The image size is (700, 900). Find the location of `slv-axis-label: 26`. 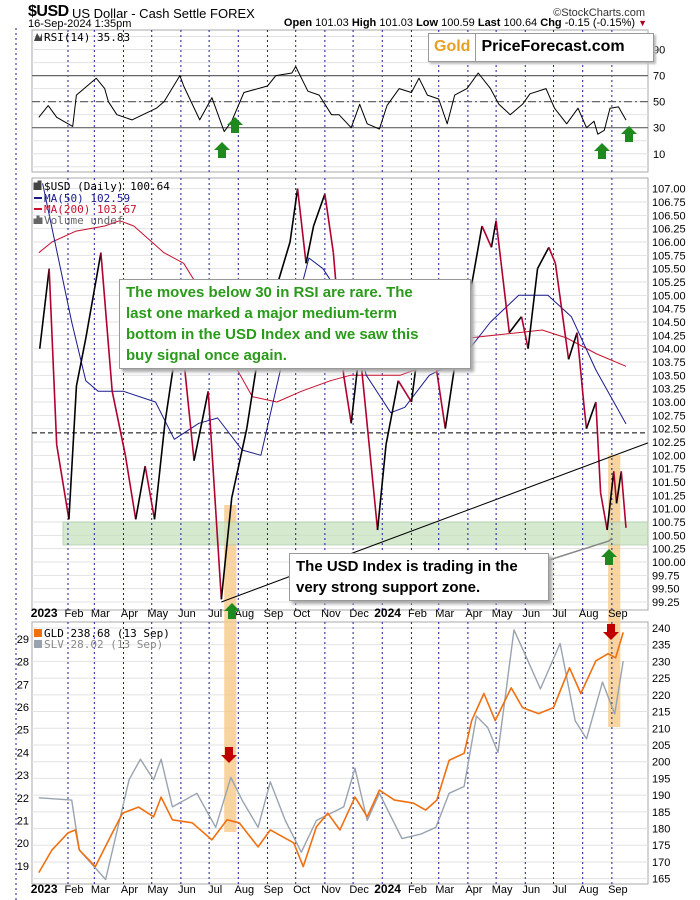

slv-axis-label: 26 is located at coordinates (23, 708).